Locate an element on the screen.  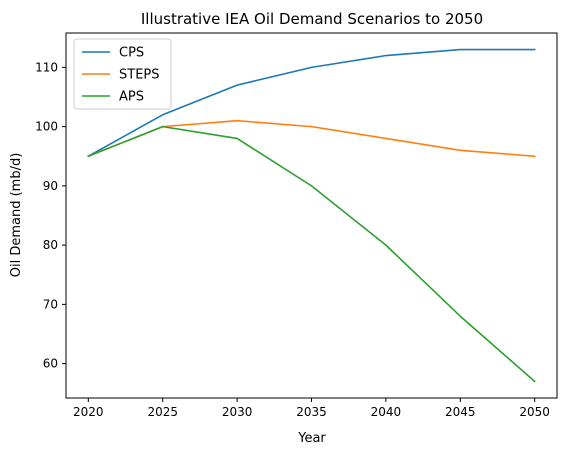
x-axis: 2020 2025 2030 2035 2040 2045 2050 is located at coordinates (311, 408).